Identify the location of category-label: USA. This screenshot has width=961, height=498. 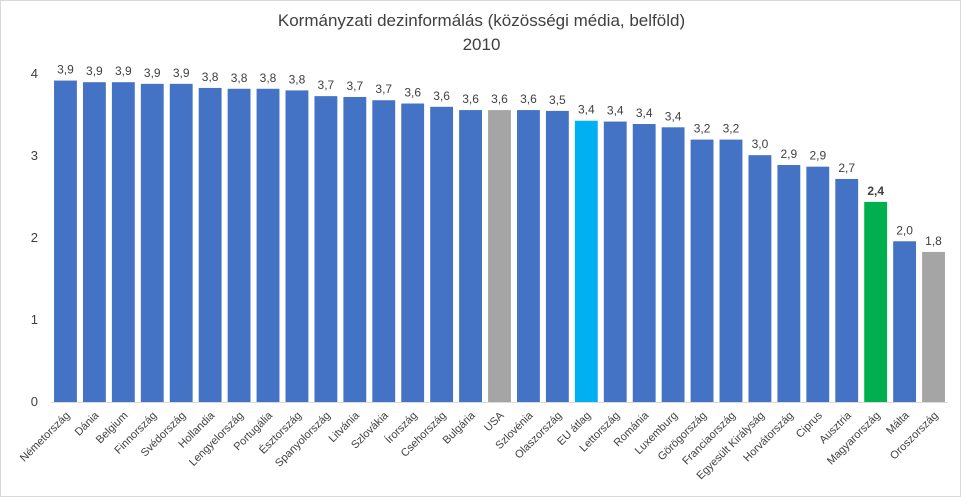
(494, 421).